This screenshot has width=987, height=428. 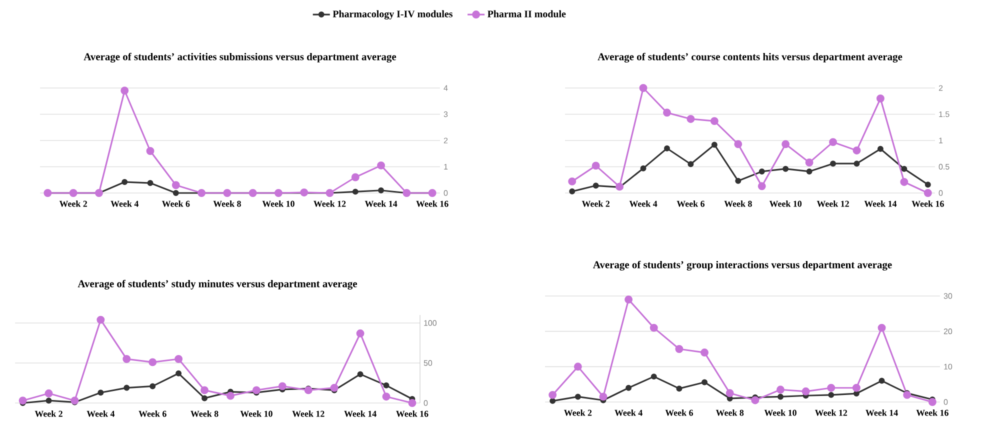 I want to click on chart-title: Average of students’ course contents hits versus department average, so click(x=750, y=57).